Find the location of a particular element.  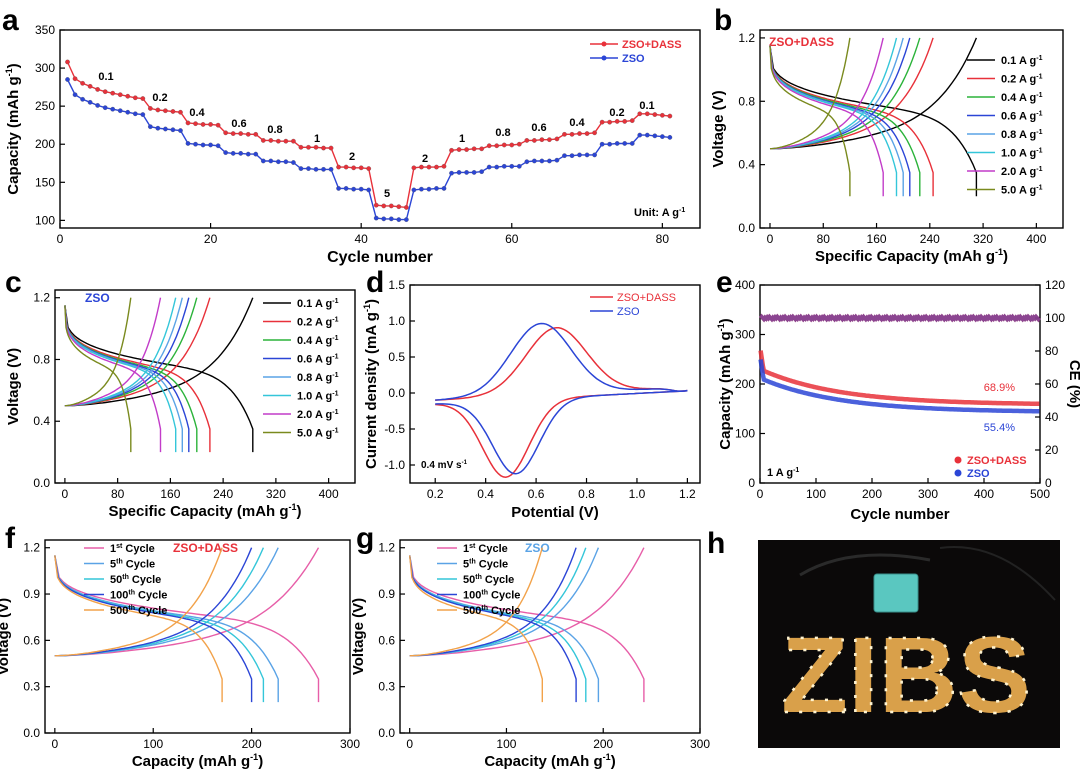

label-part: 0.4 mV s is located at coordinates (441, 465).